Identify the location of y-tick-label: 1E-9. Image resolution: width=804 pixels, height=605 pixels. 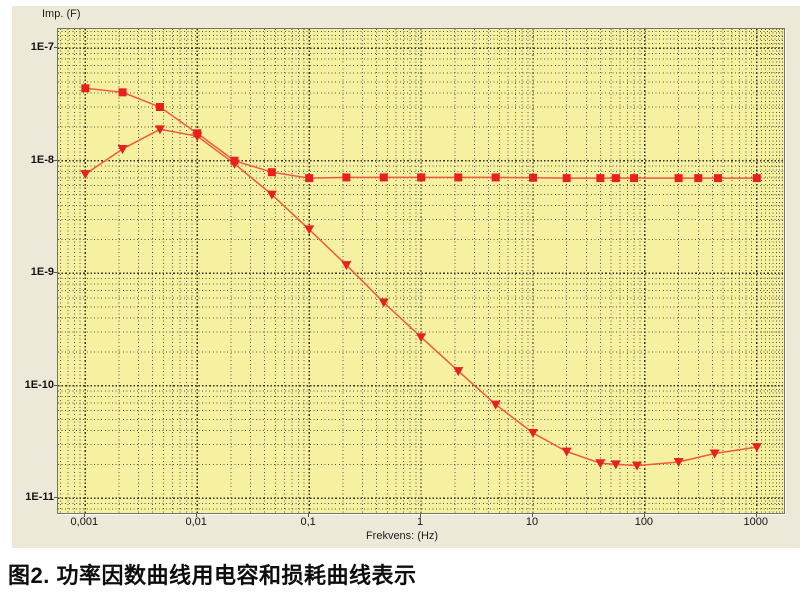
(42, 272).